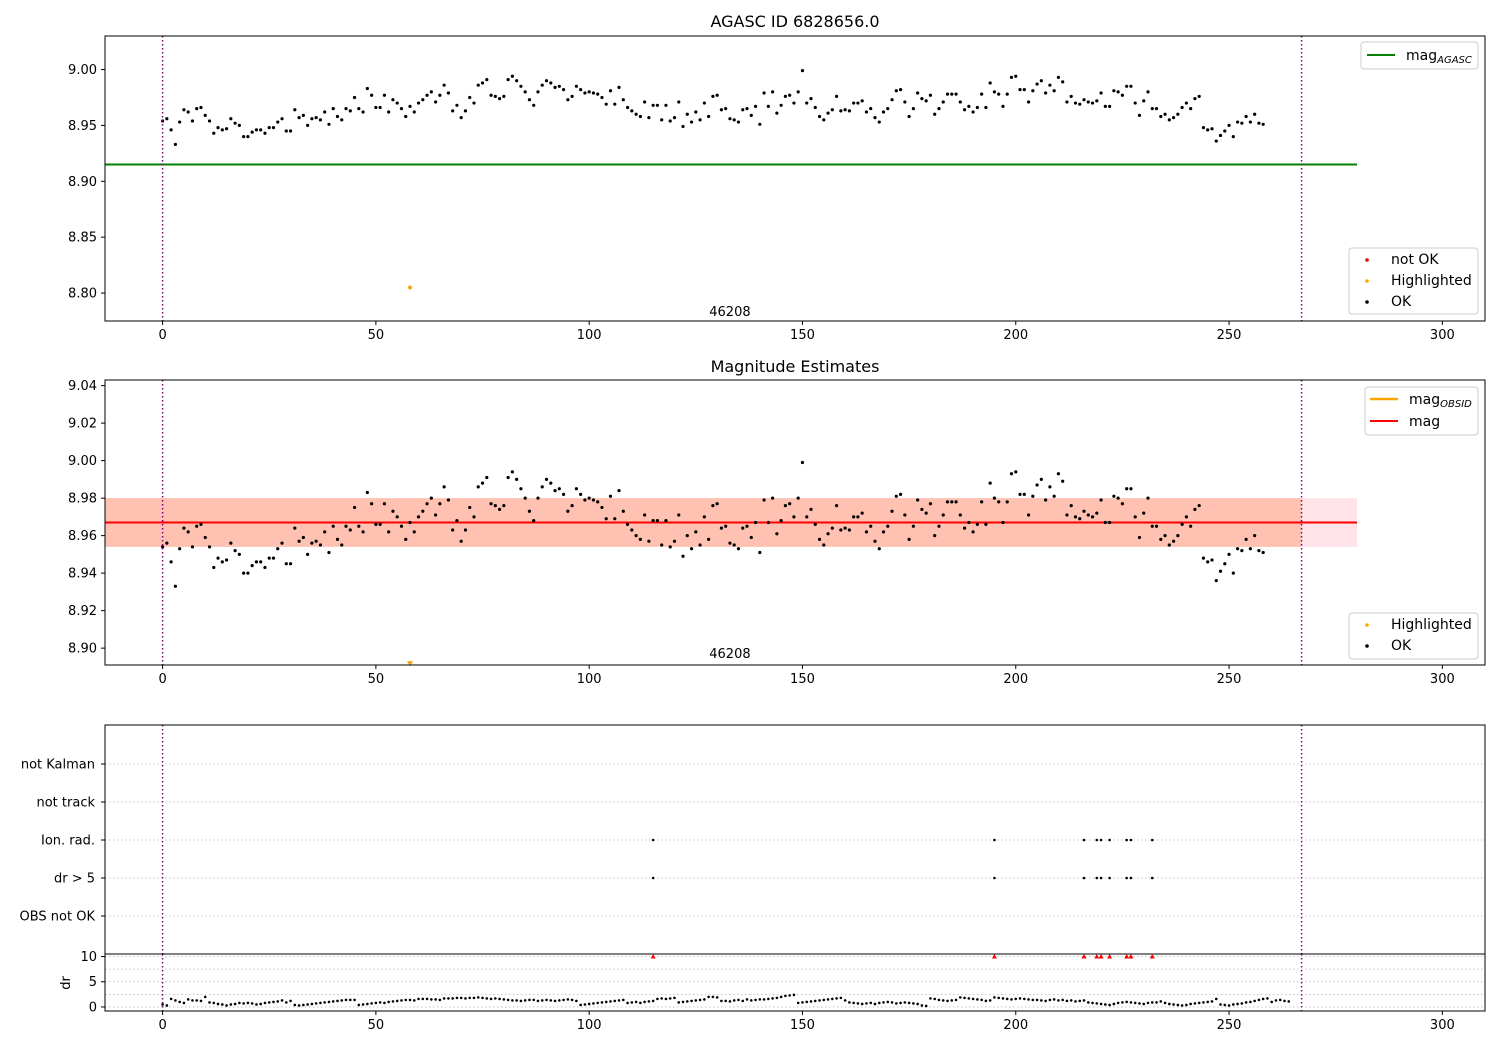 This screenshot has width=1500, height=1050. I want to click on x-tick-label: 0, so click(162, 679).